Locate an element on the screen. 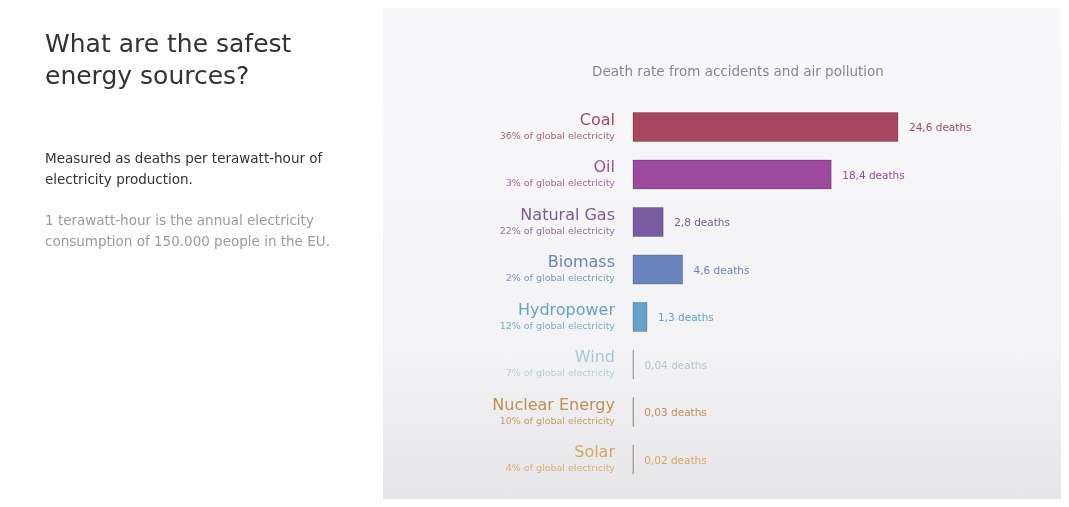  chart-subtitle: Death rate from accidents and air pollution is located at coordinates (738, 71).